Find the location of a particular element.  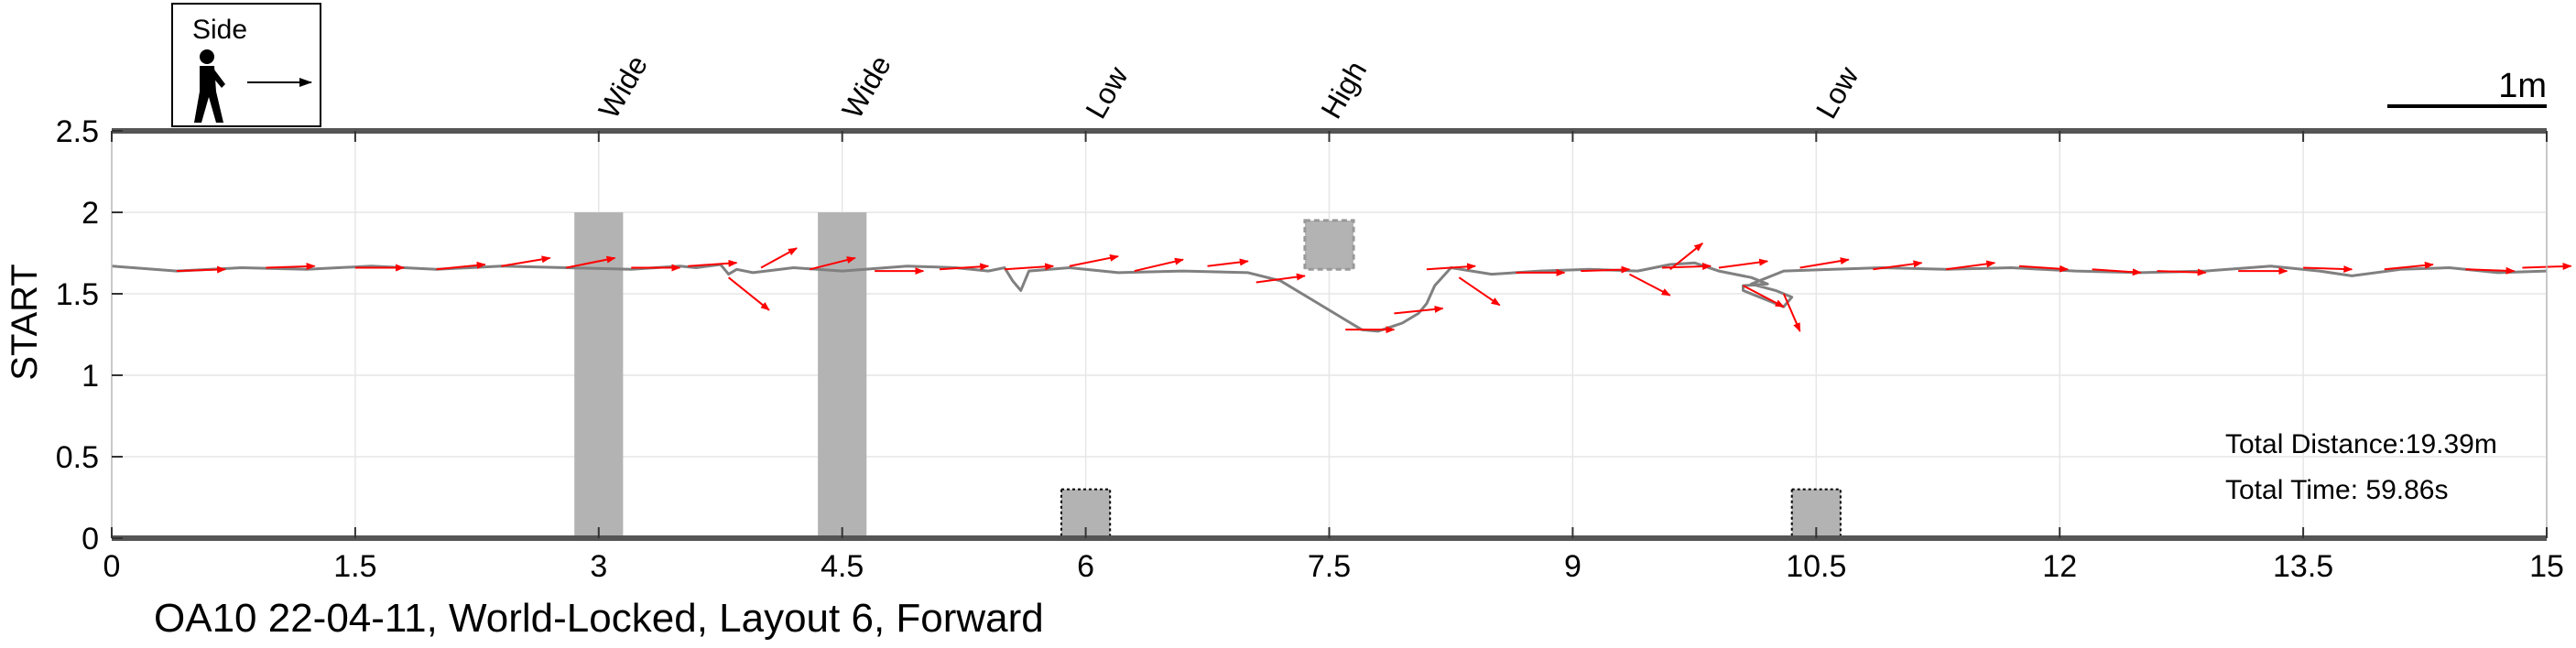

legend-box is located at coordinates (246, 65).